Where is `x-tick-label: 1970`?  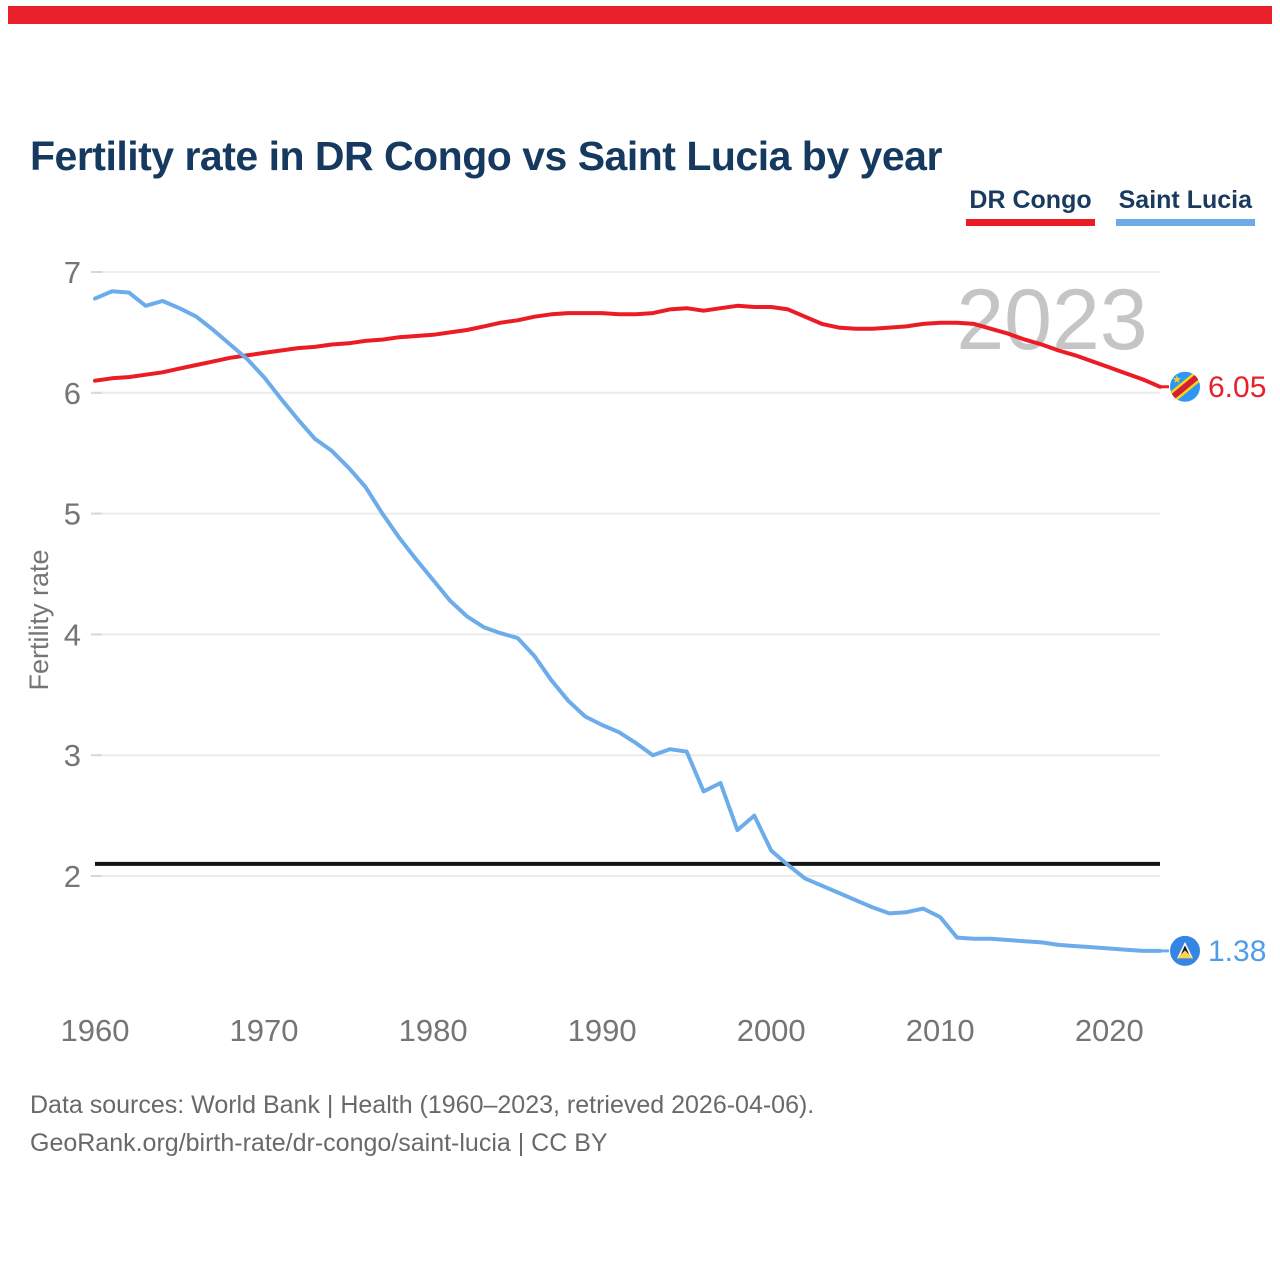 x-tick-label: 1970 is located at coordinates (264, 1030).